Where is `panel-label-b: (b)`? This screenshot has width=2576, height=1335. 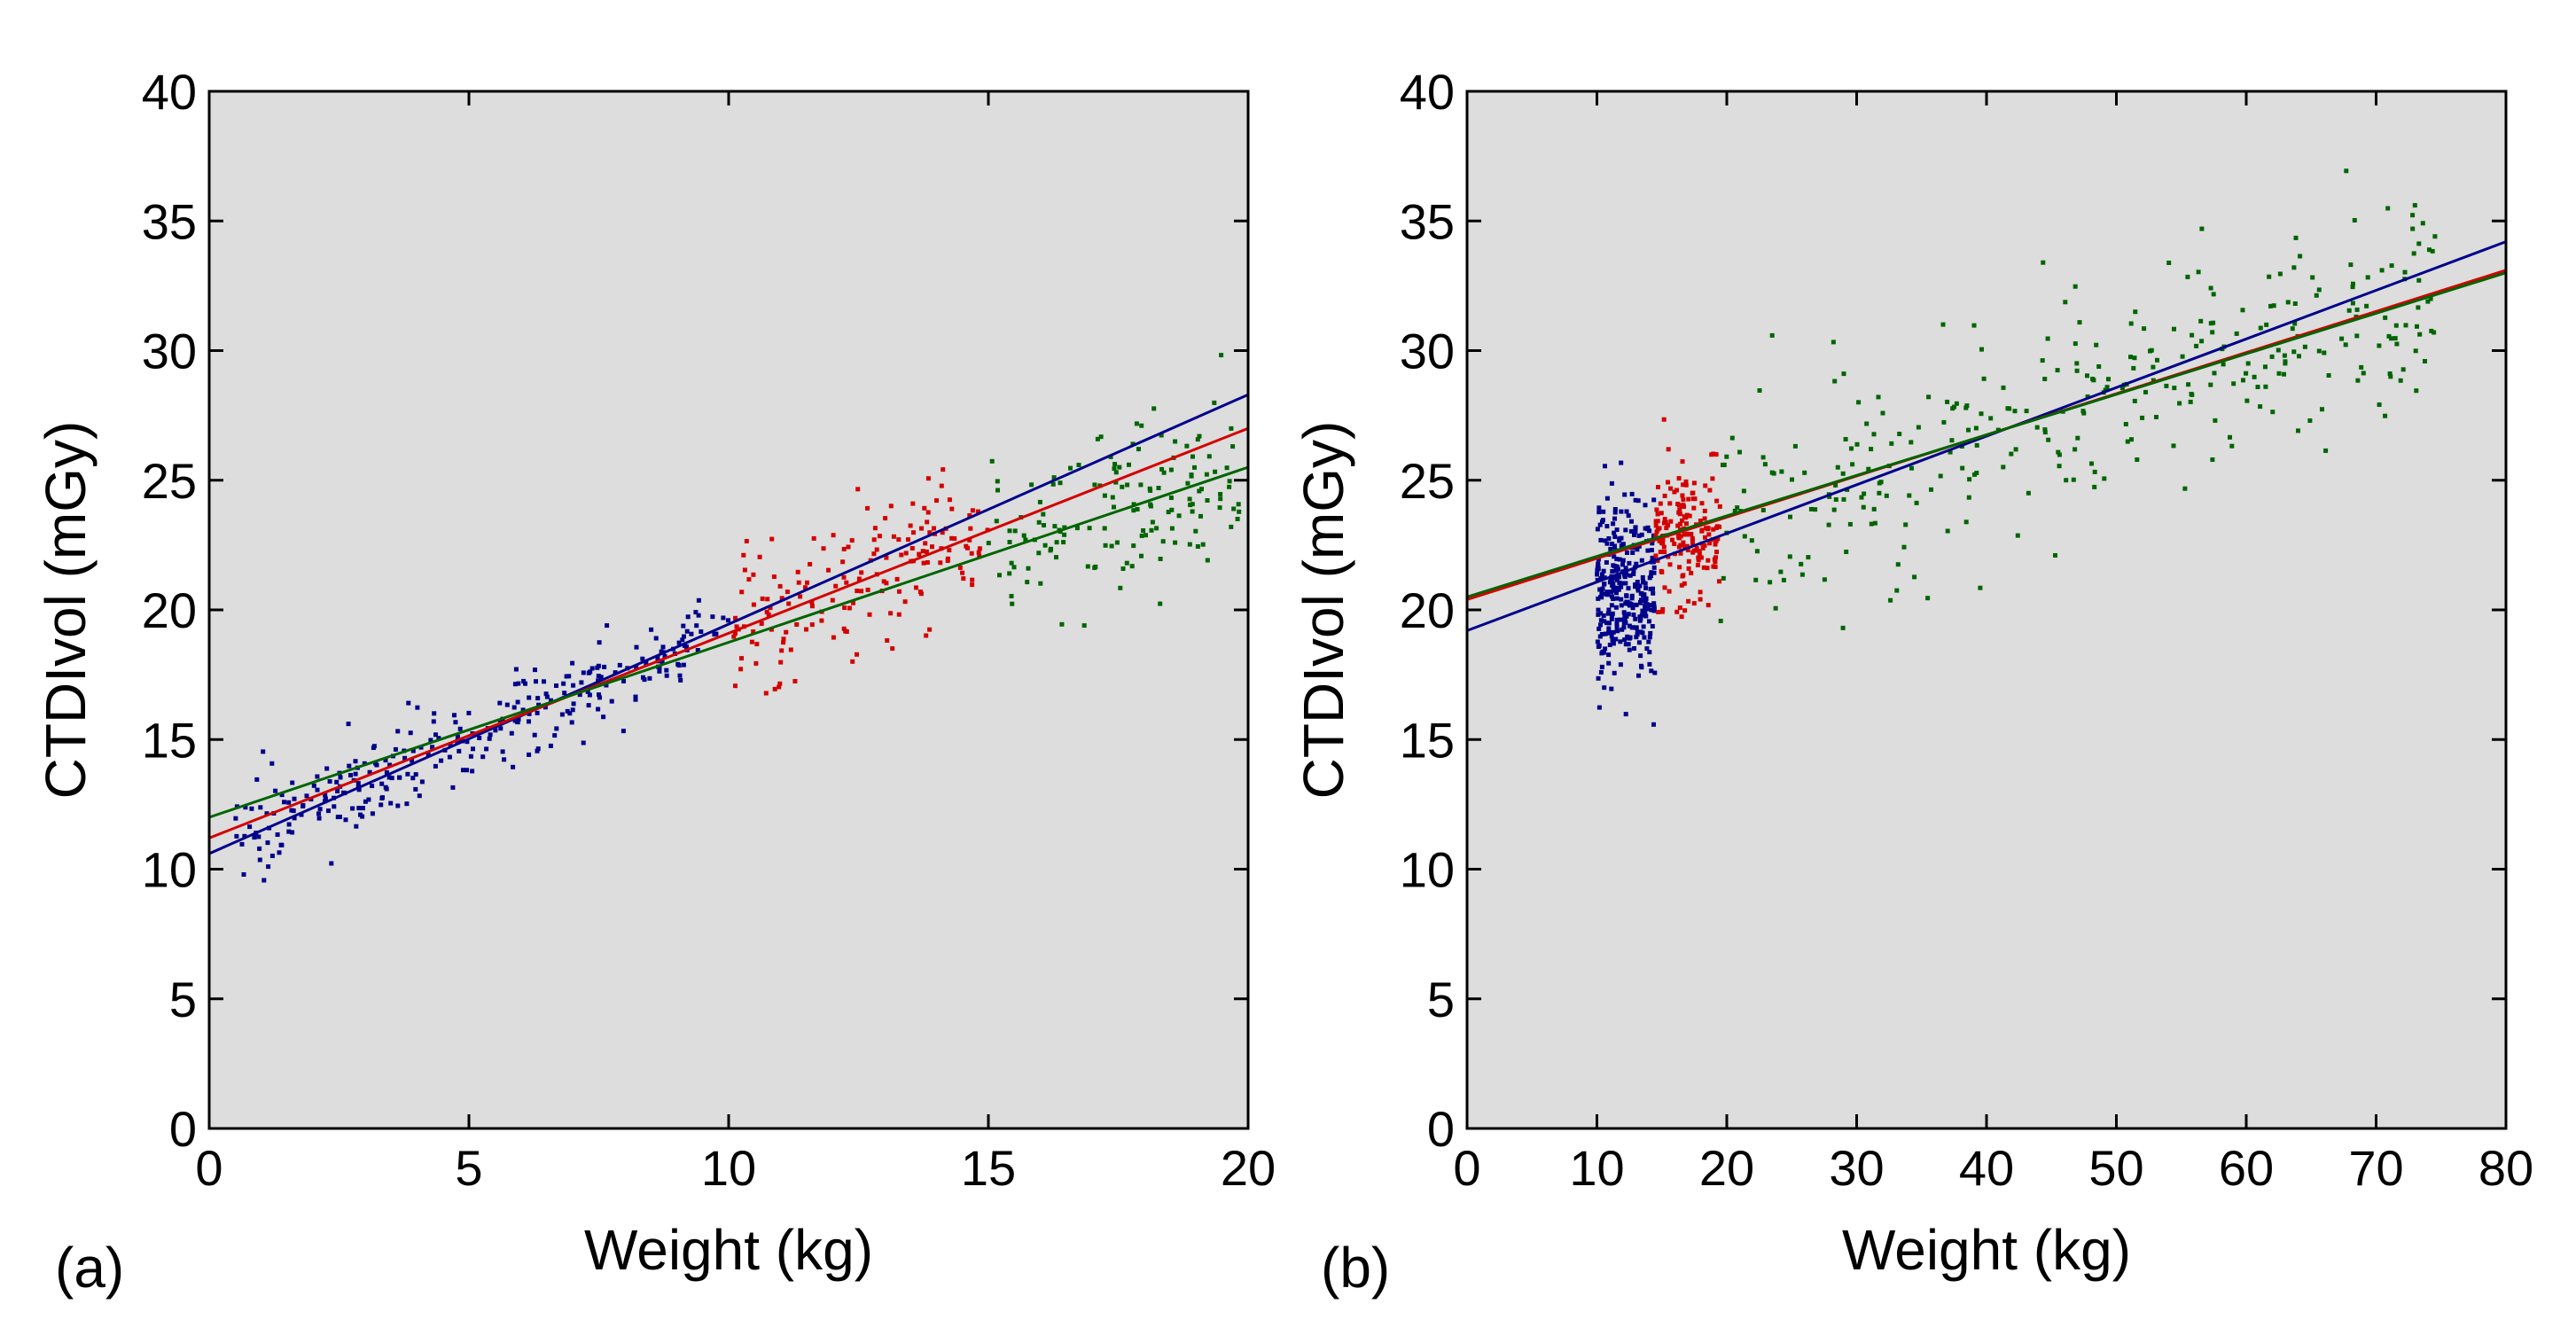
panel-label-b: (b) is located at coordinates (1355, 1268).